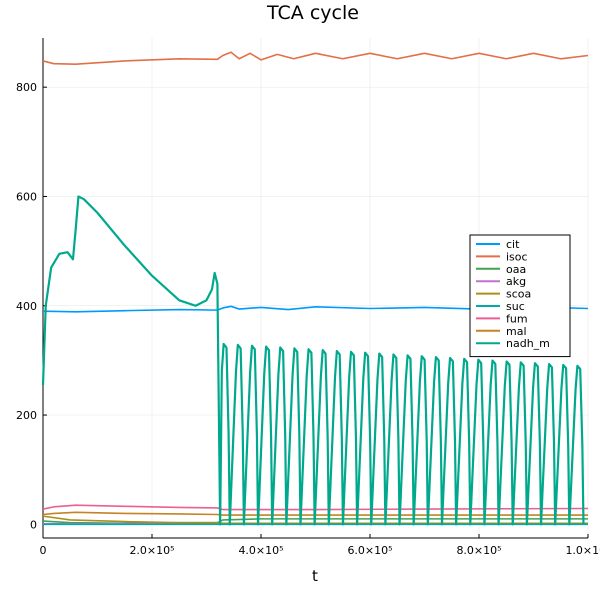 The image size is (600, 600). I want to click on legend-label-fum: fum, so click(517, 318).